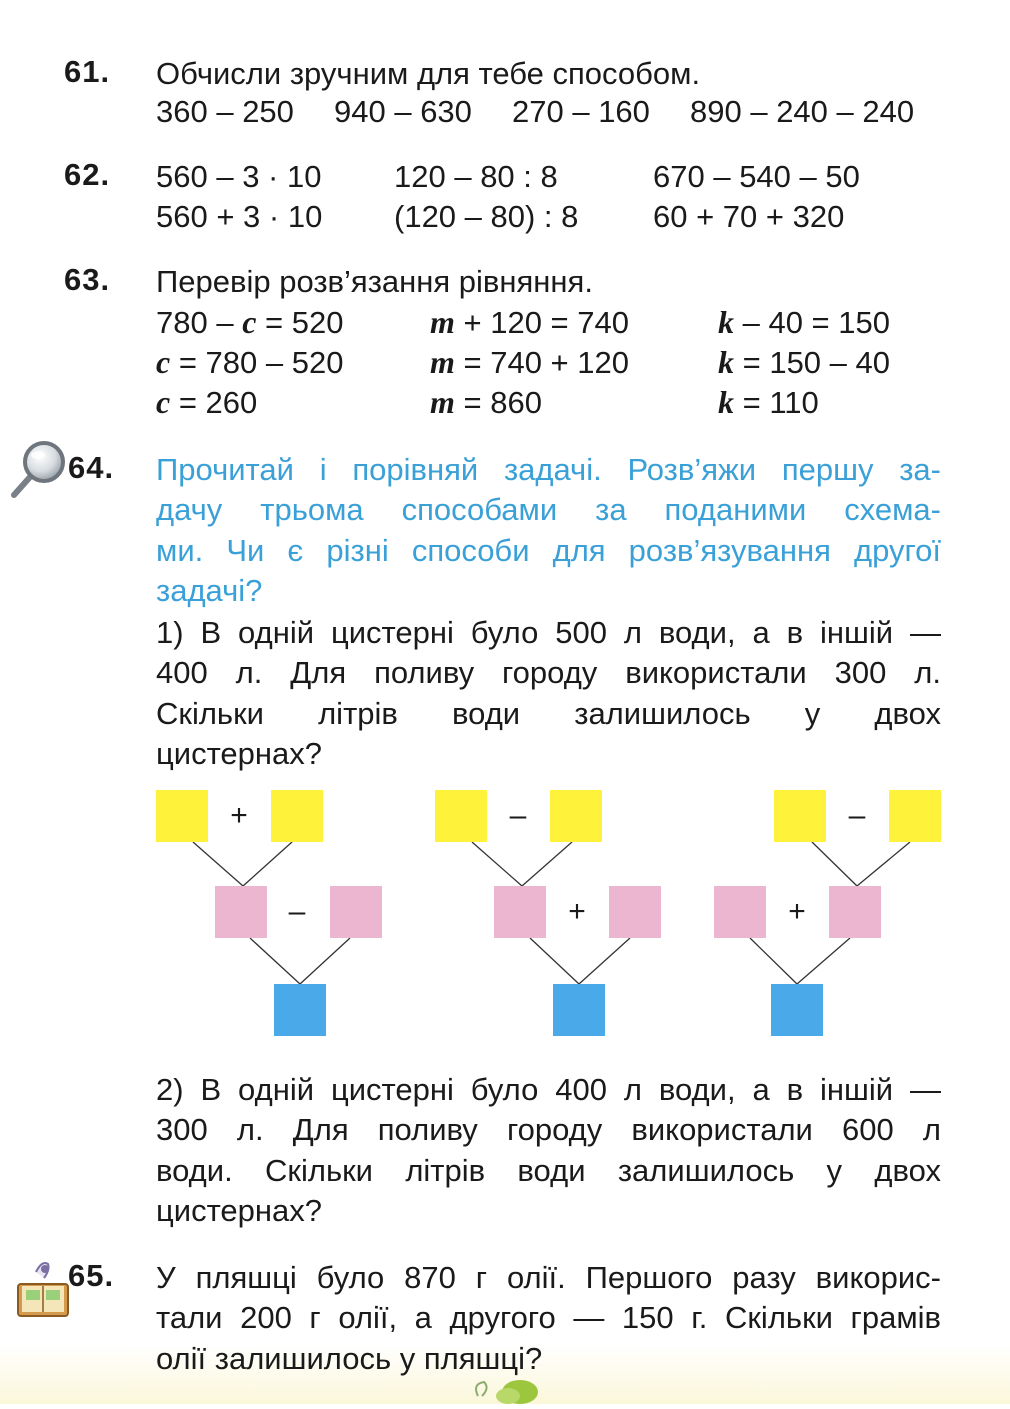  What do you see at coordinates (486, 402) in the screenshot?
I see `task-63-equation-line: m = 860` at bounding box center [486, 402].